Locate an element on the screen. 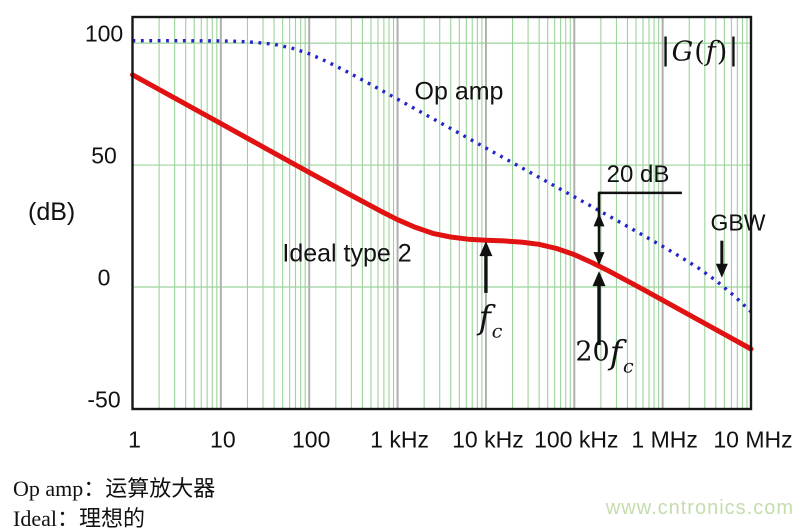 The height and width of the screenshot is (529, 800). abs-bar-right: | is located at coordinates (734, 50).